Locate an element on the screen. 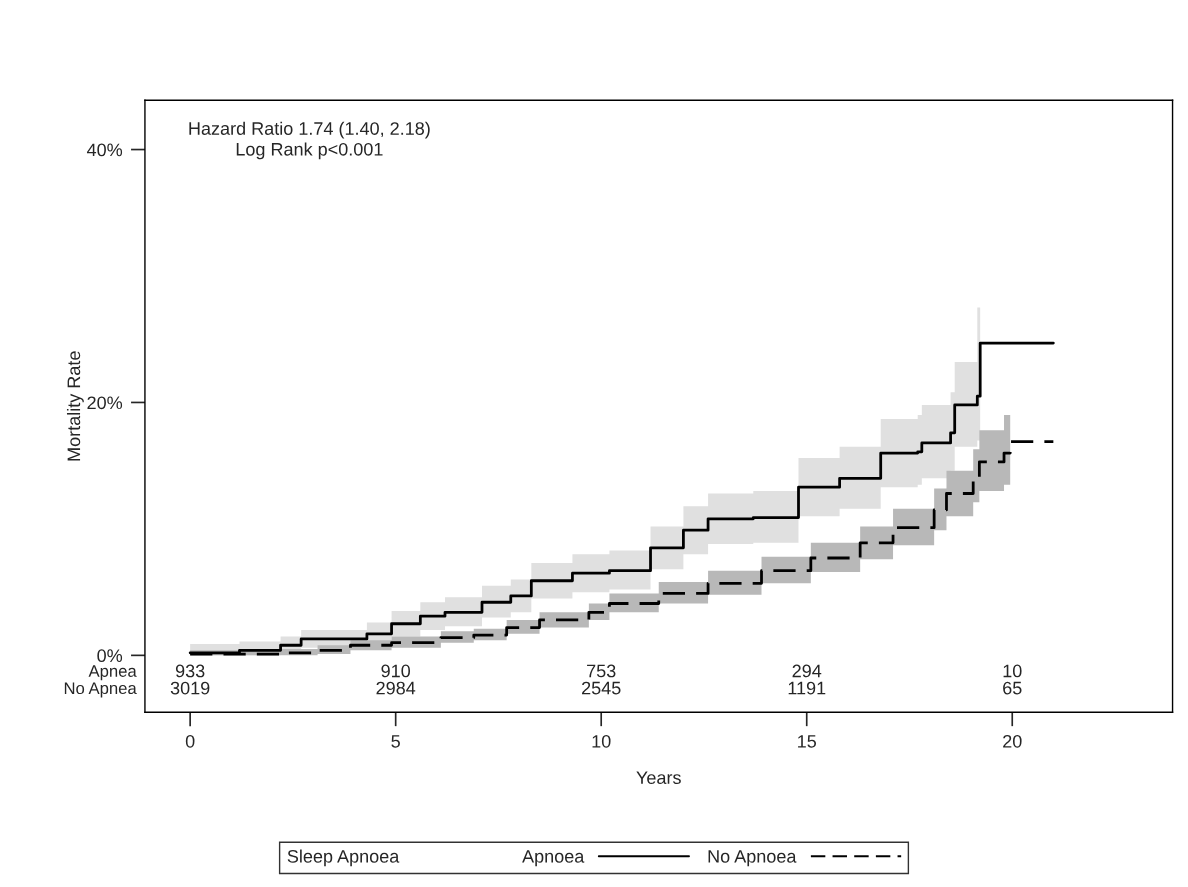  annotation: 294 is located at coordinates (807, 671).